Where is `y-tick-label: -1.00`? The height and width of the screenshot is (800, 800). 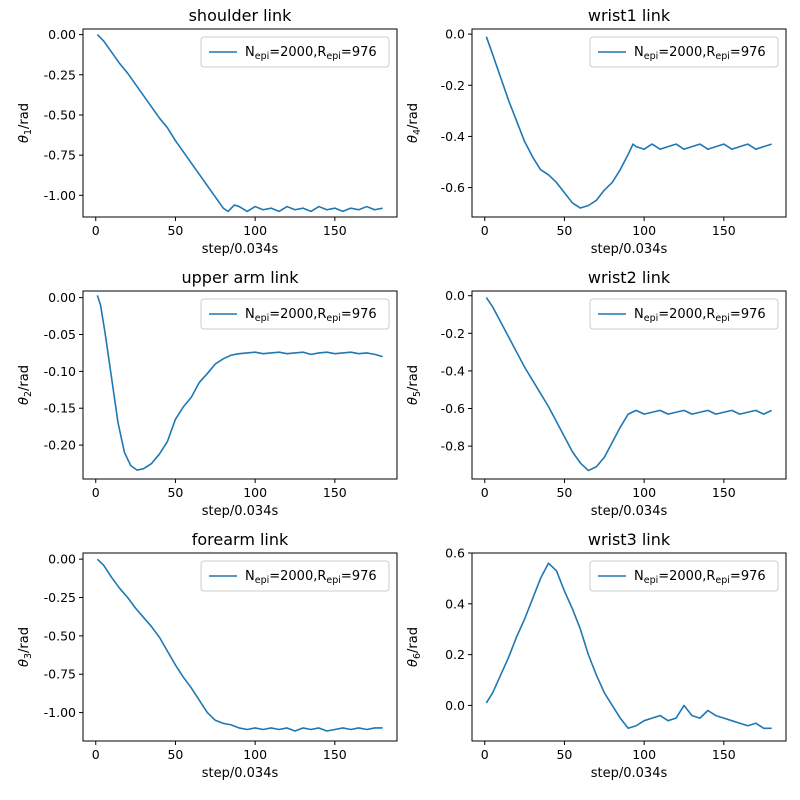 y-tick-label: -1.00 is located at coordinates (60, 195).